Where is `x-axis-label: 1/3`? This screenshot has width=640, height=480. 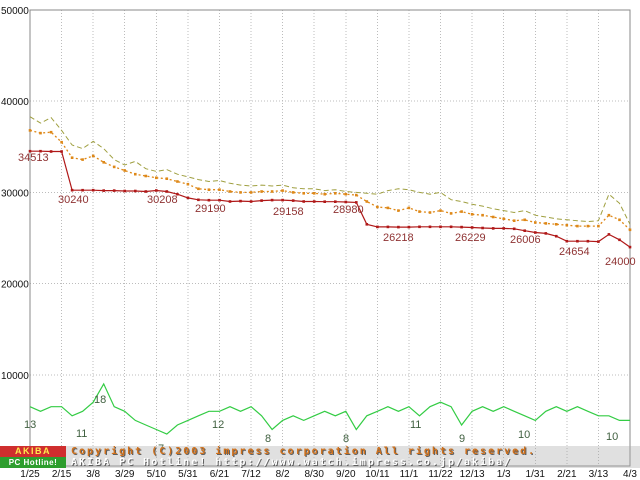 x-axis-label: 1/3 is located at coordinates (504, 474).